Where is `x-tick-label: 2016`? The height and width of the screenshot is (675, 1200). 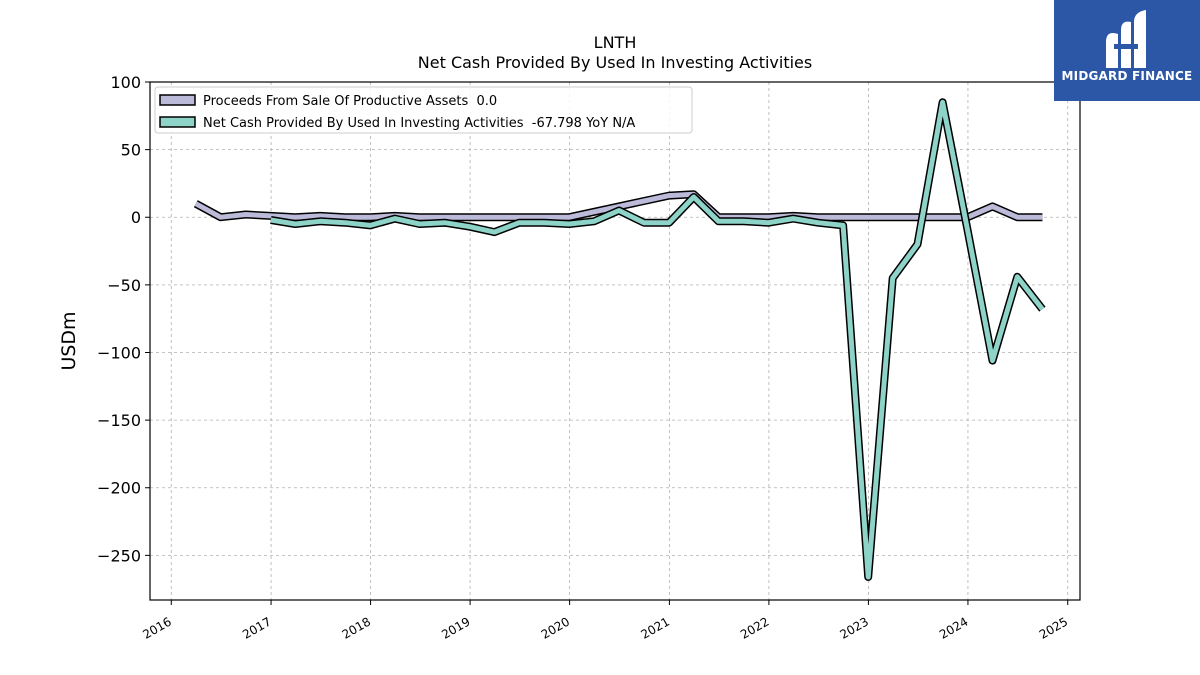
x-tick-label: 2016 is located at coordinates (156, 627).